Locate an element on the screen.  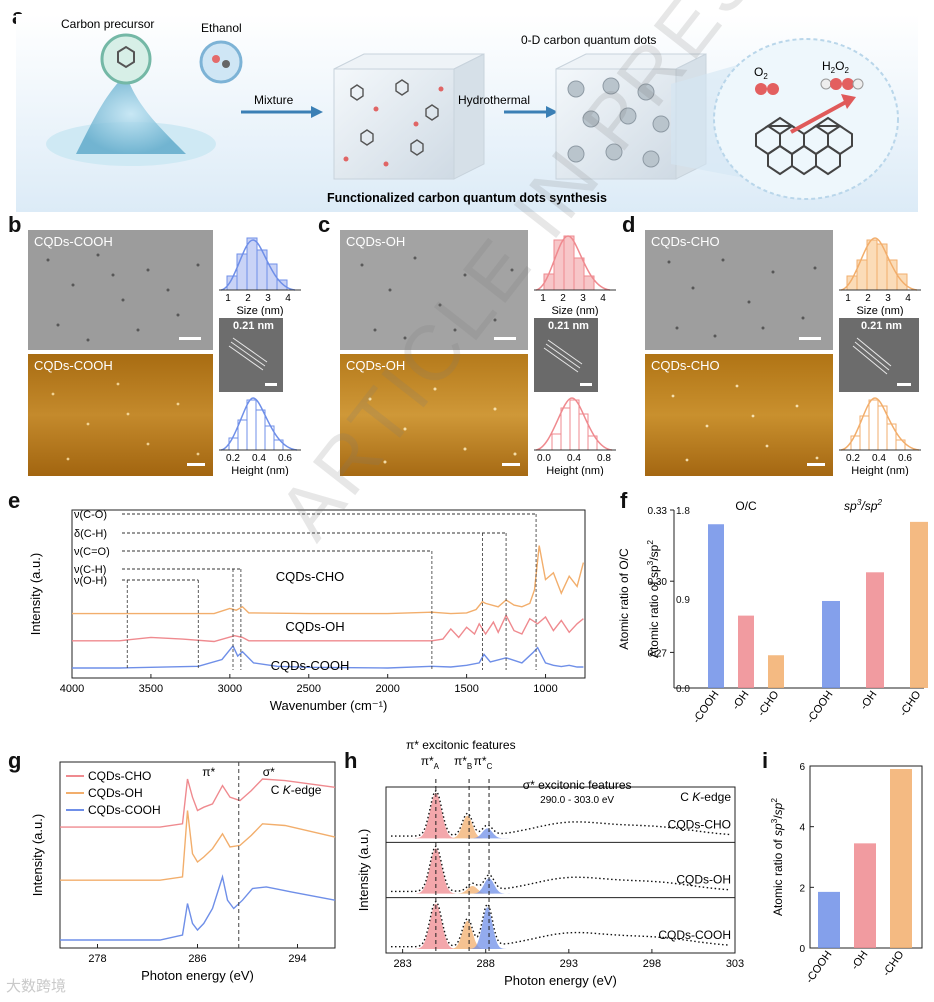
panel-letter-d: d is located at coordinates (629, 224).